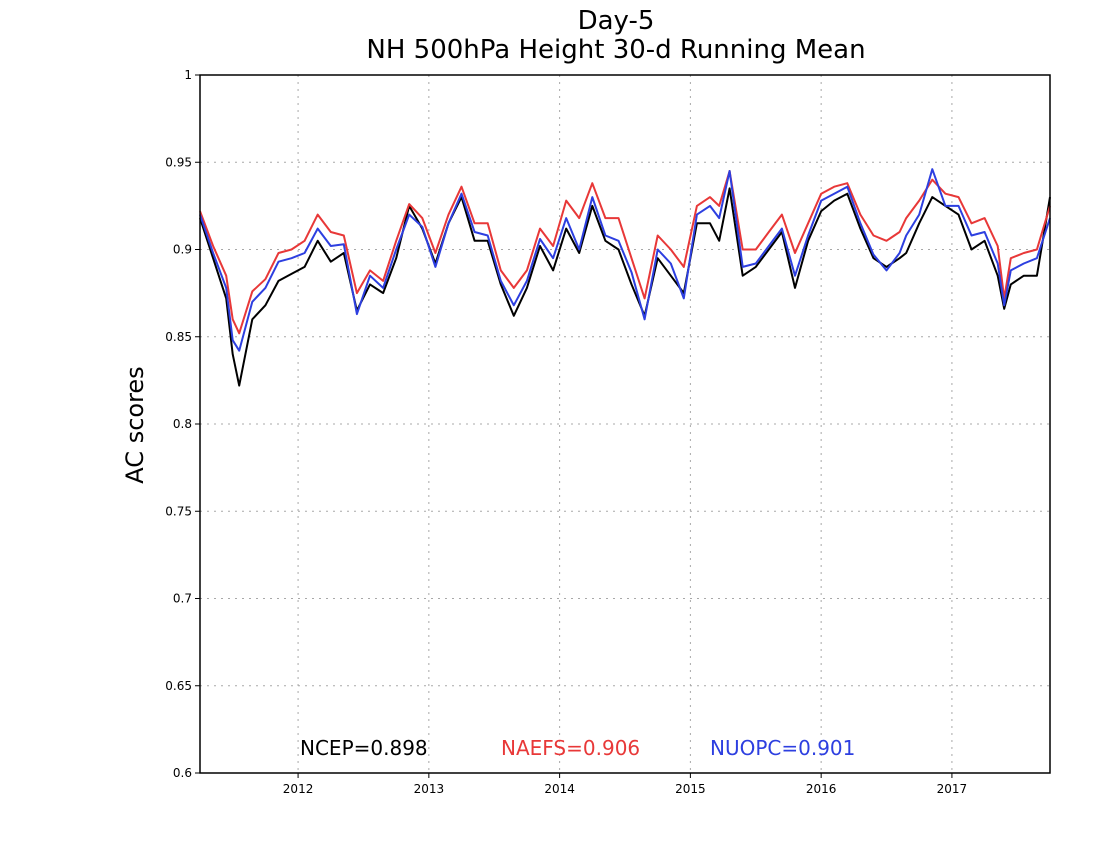 This screenshot has width=1100, height=854. What do you see at coordinates (559, 789) in the screenshot?
I see `x-tick-label: 2014` at bounding box center [559, 789].